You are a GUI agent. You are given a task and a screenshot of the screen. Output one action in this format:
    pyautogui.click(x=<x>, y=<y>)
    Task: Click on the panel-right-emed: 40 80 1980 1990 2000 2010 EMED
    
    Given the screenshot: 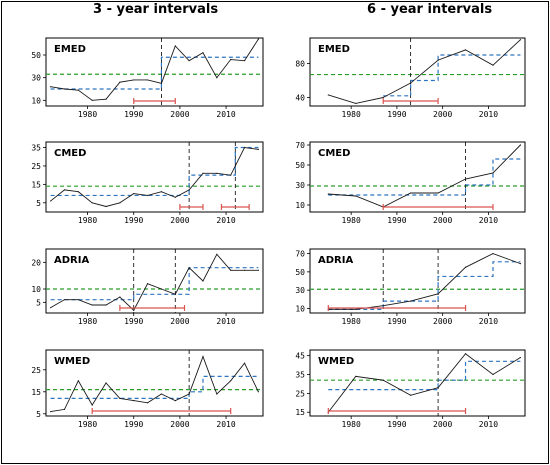 What is the action you would take?
    pyautogui.click(x=410, y=78)
    